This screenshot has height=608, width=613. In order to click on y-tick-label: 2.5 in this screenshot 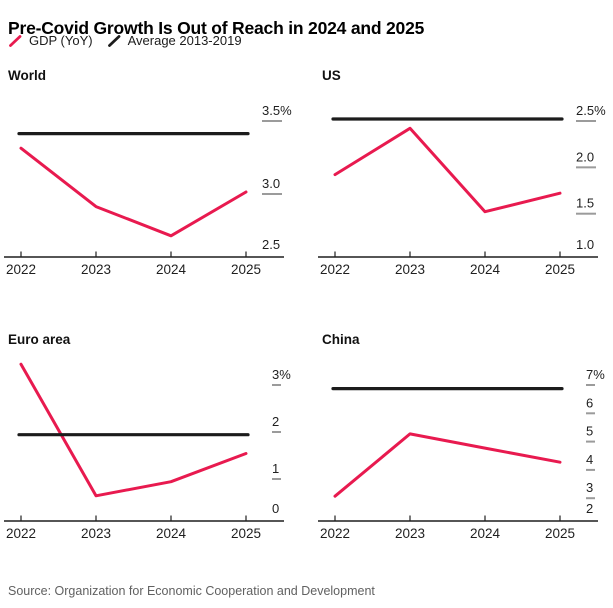, I will do `click(271, 244)`.